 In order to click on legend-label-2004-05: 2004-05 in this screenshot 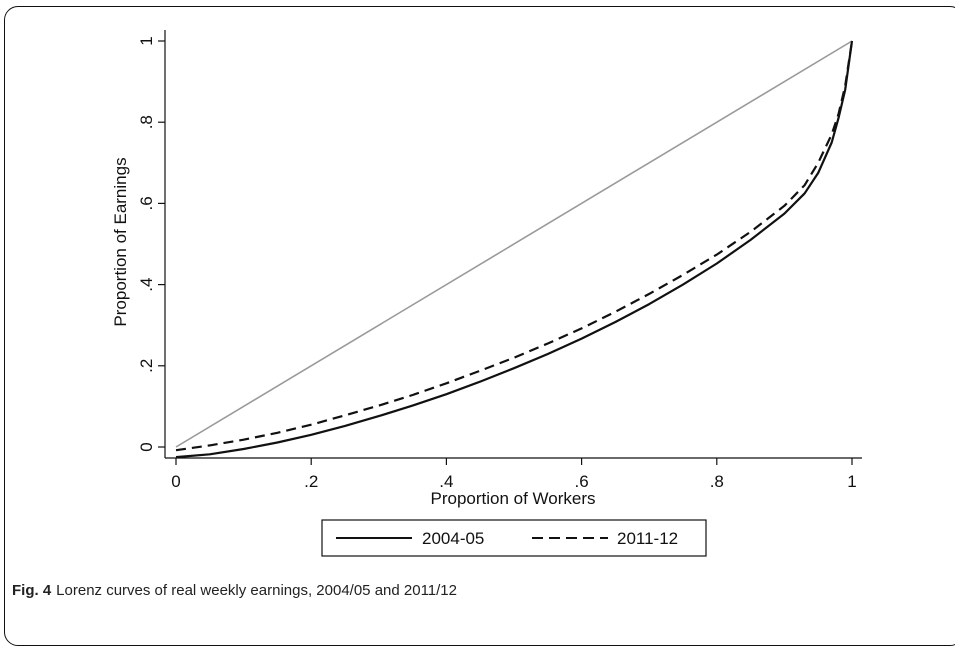, I will do `click(453, 538)`.